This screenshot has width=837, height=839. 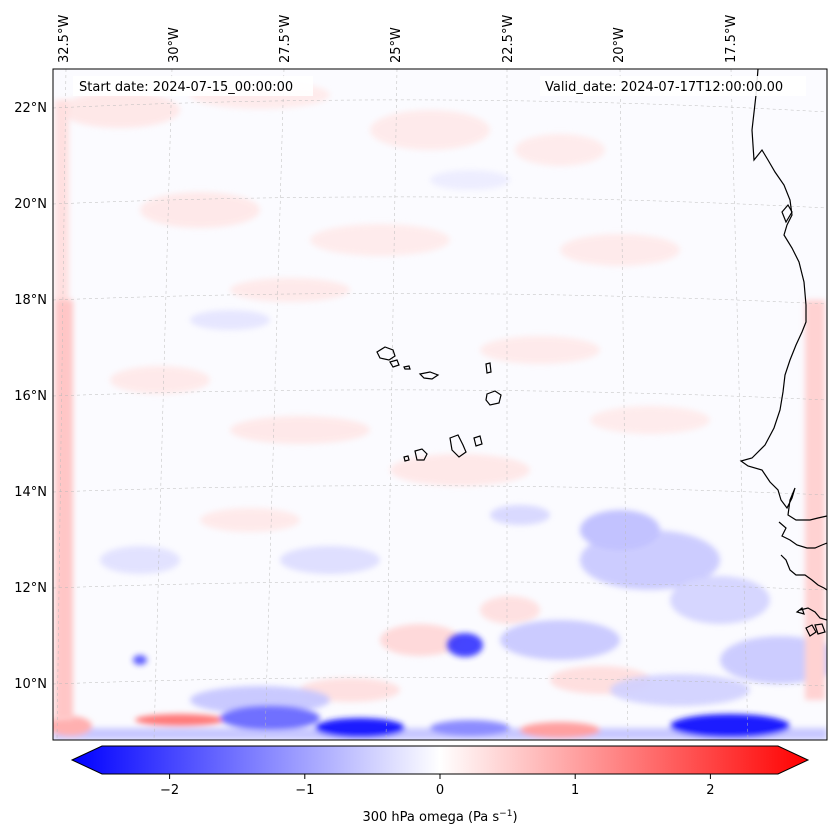 What do you see at coordinates (30, 204) in the screenshot?
I see `lat-label-20: 20°N` at bounding box center [30, 204].